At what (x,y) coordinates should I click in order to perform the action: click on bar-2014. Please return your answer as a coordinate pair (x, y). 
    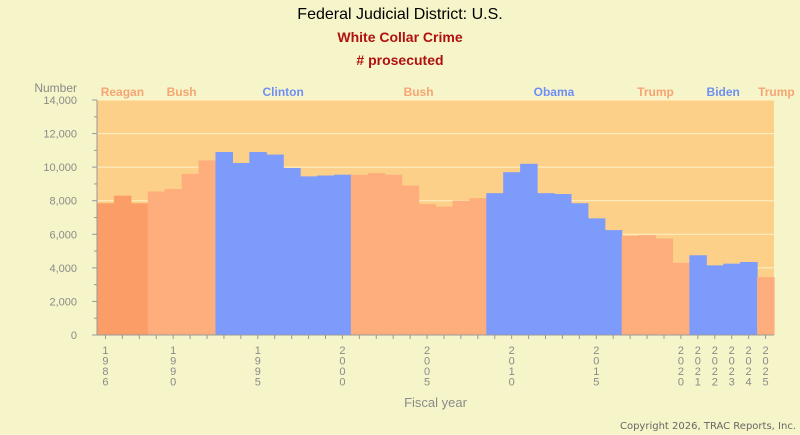
    Looking at the image, I should click on (579, 269).